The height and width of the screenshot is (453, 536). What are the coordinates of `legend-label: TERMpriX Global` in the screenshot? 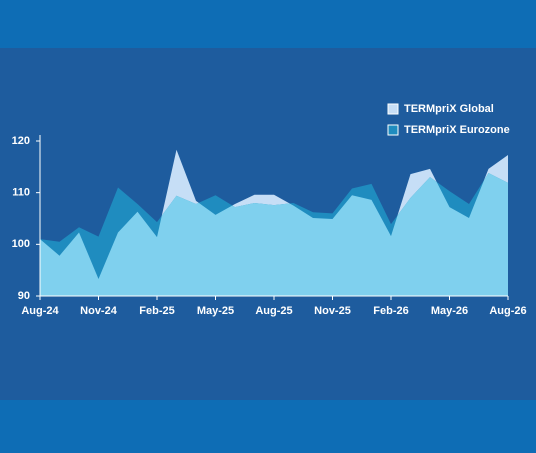 It's located at (449, 109).